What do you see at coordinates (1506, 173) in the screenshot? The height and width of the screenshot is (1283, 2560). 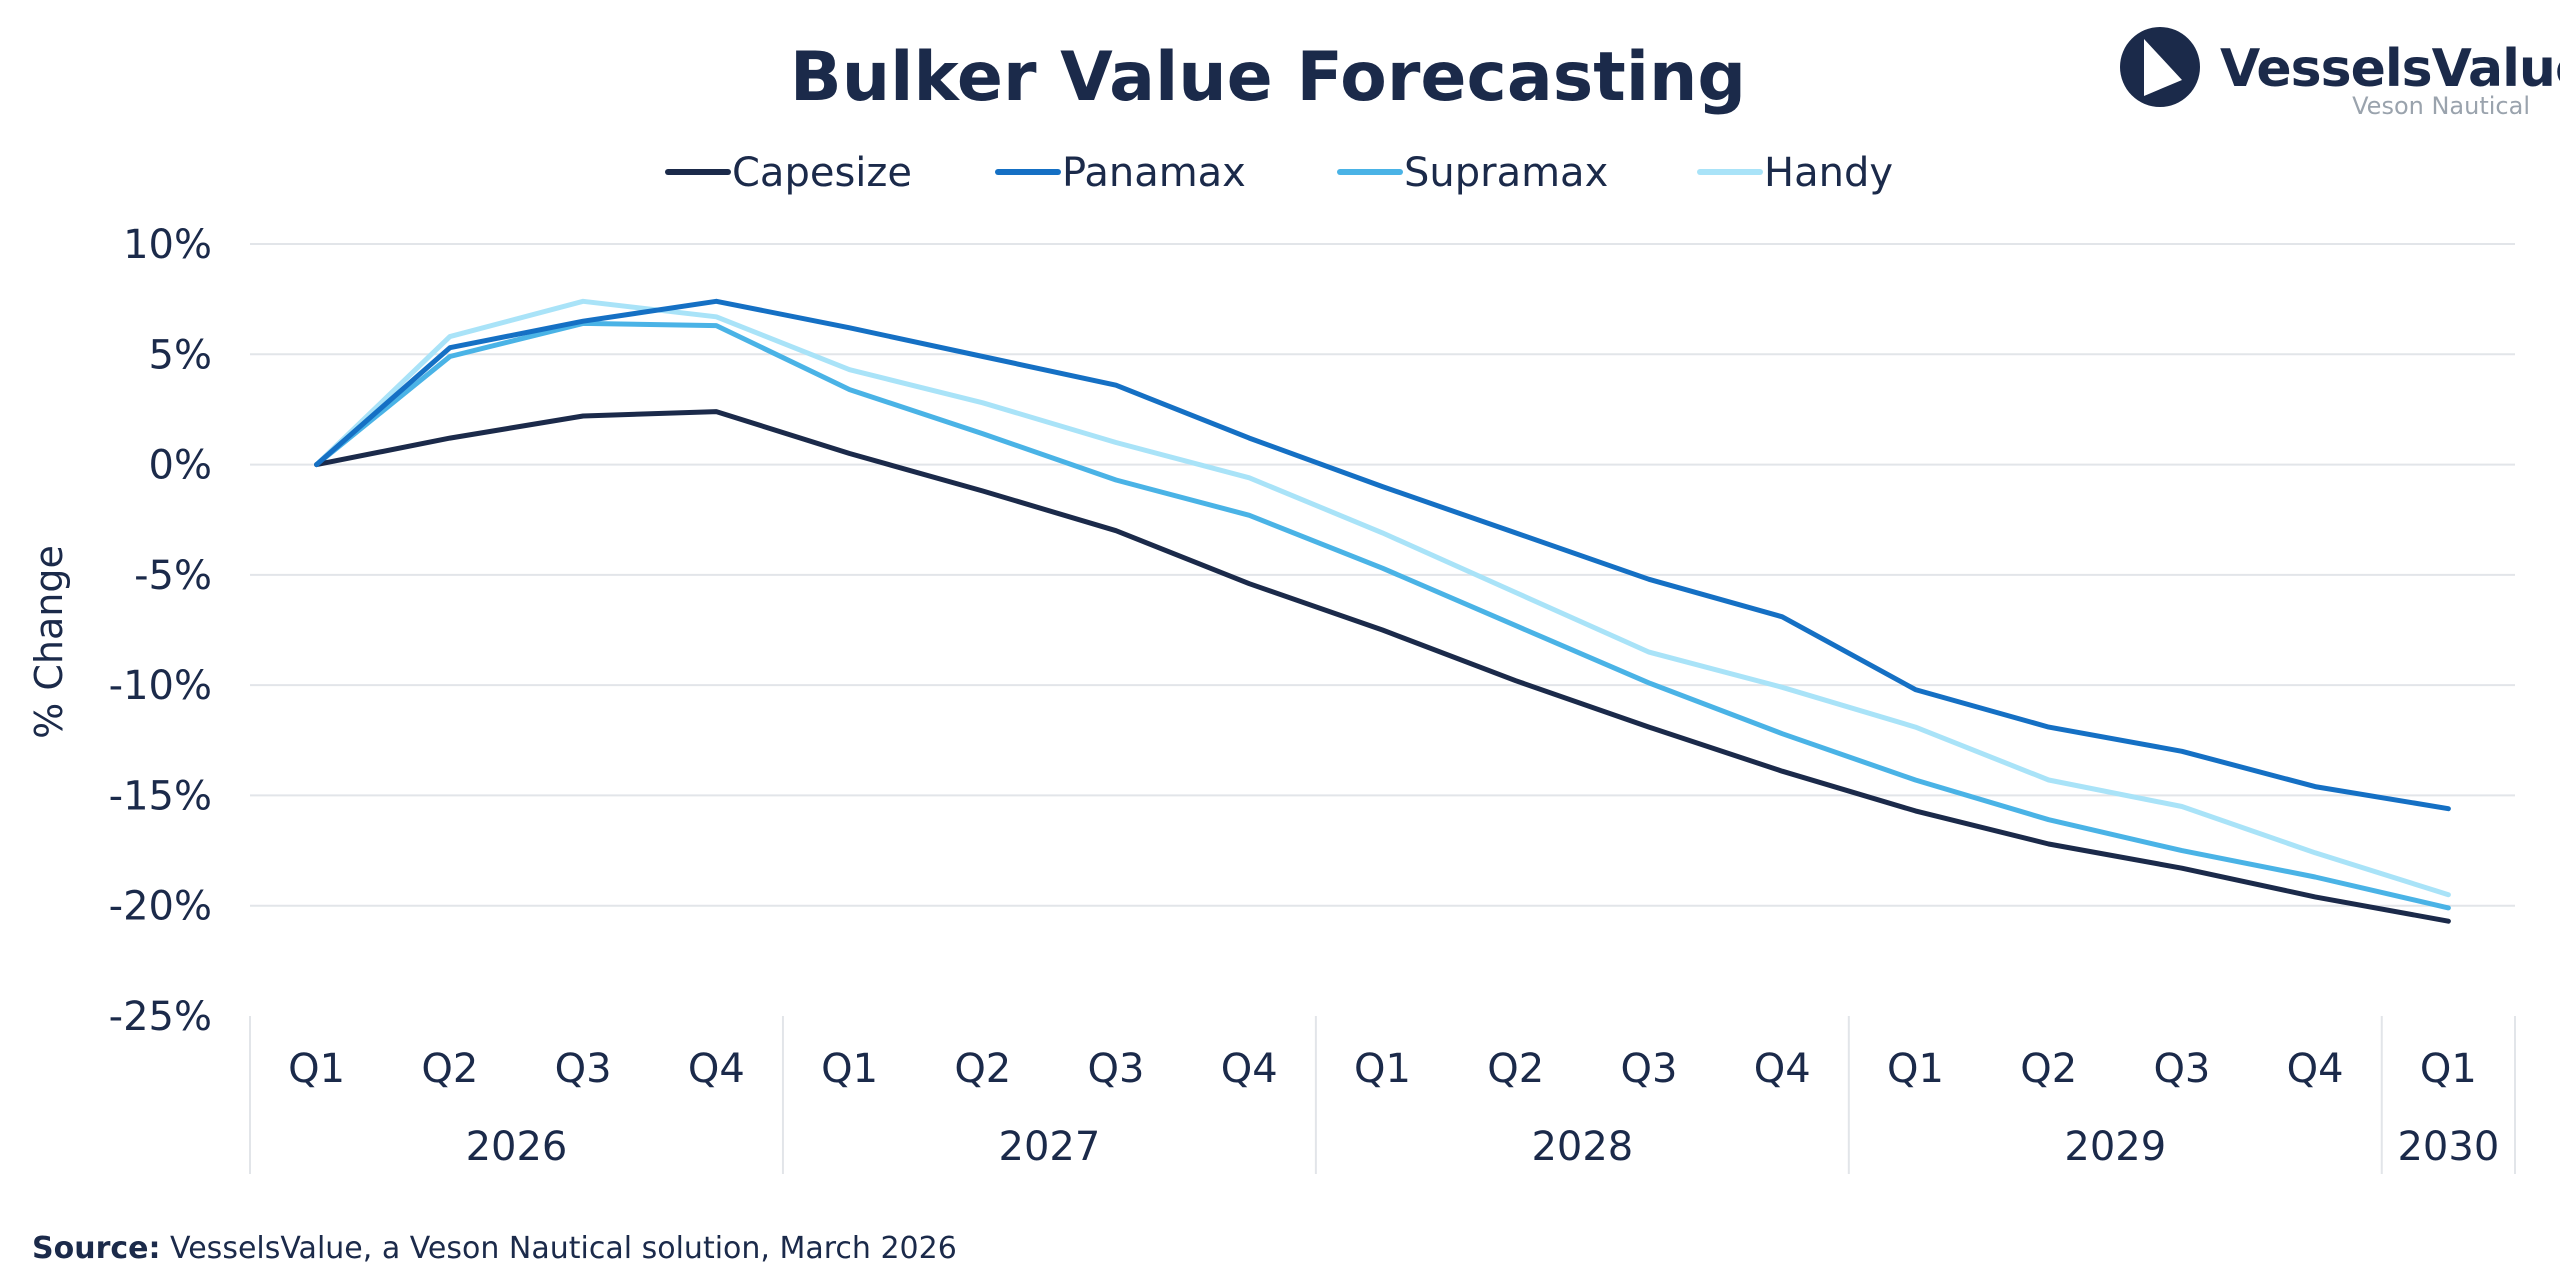 I see `legend-label: Supramax` at bounding box center [1506, 173].